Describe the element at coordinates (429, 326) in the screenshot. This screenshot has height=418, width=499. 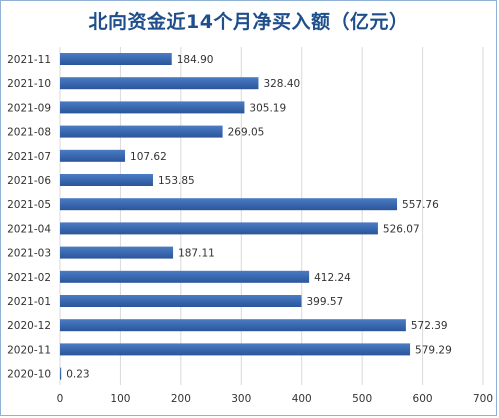
I see `value-label: 572.39` at that location.